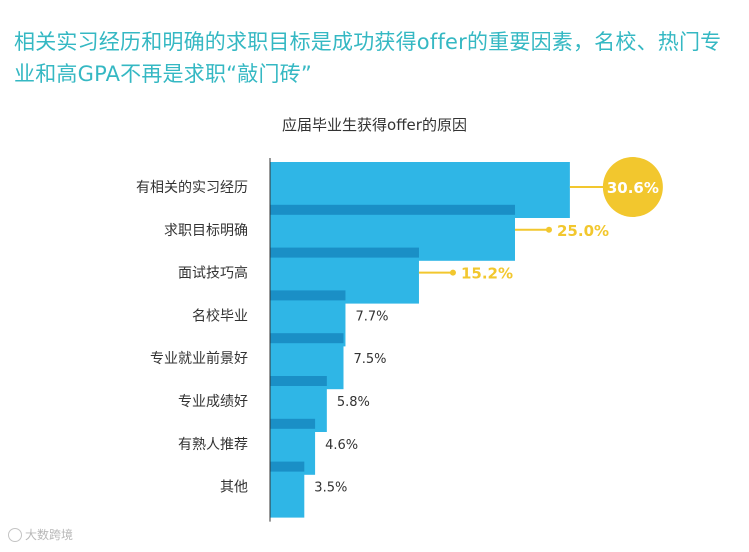 The height and width of the screenshot is (552, 749). Describe the element at coordinates (213, 445) in the screenshot. I see `category-label-6: 有熟人推荐` at that location.